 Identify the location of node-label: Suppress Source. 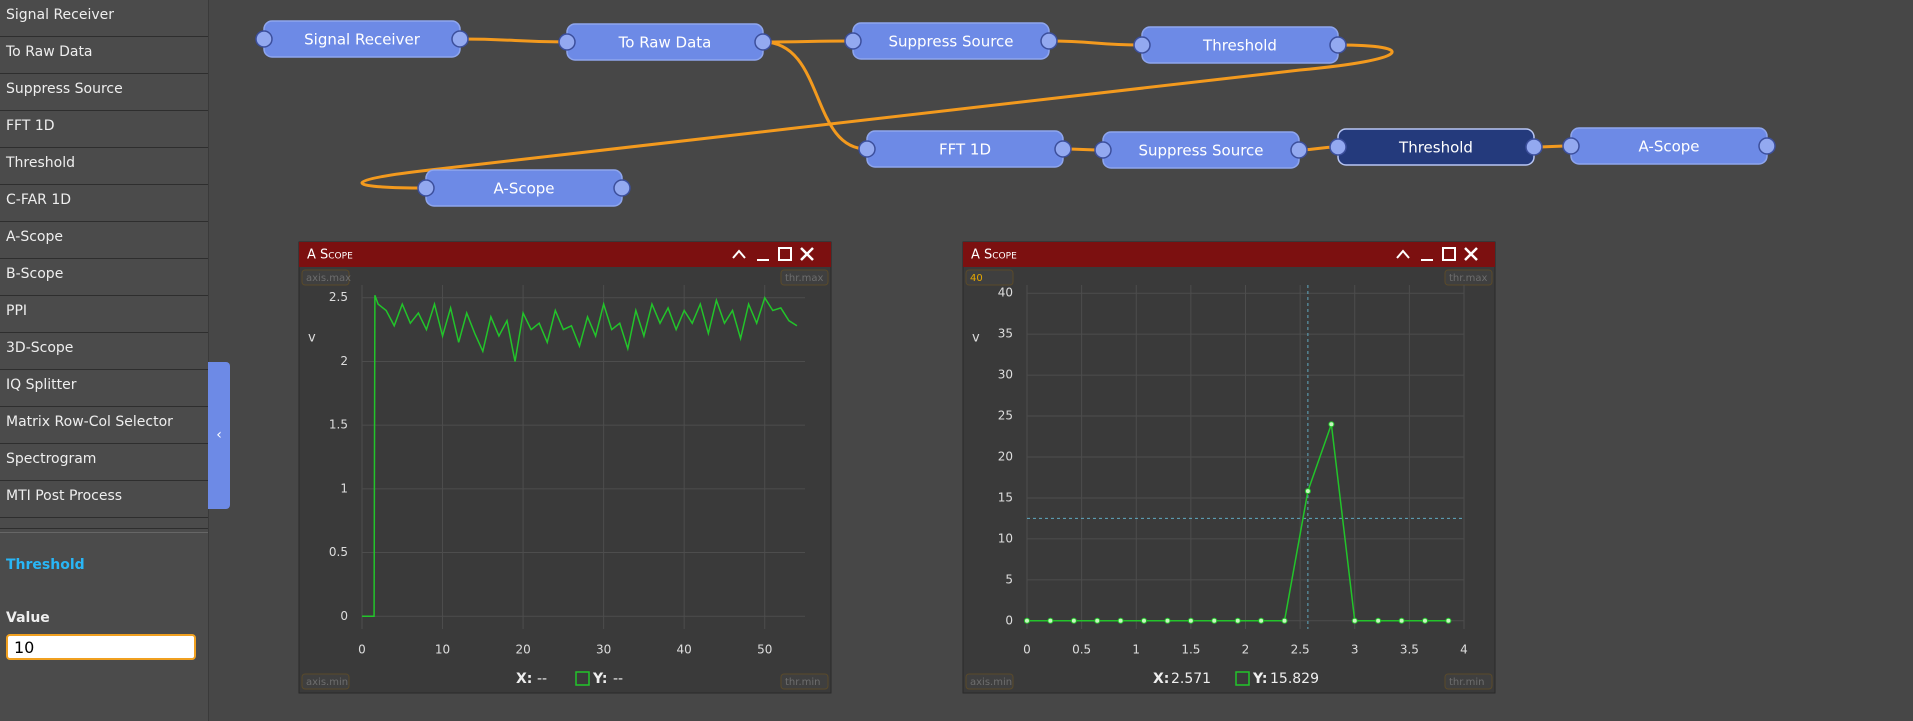
(1200, 151).